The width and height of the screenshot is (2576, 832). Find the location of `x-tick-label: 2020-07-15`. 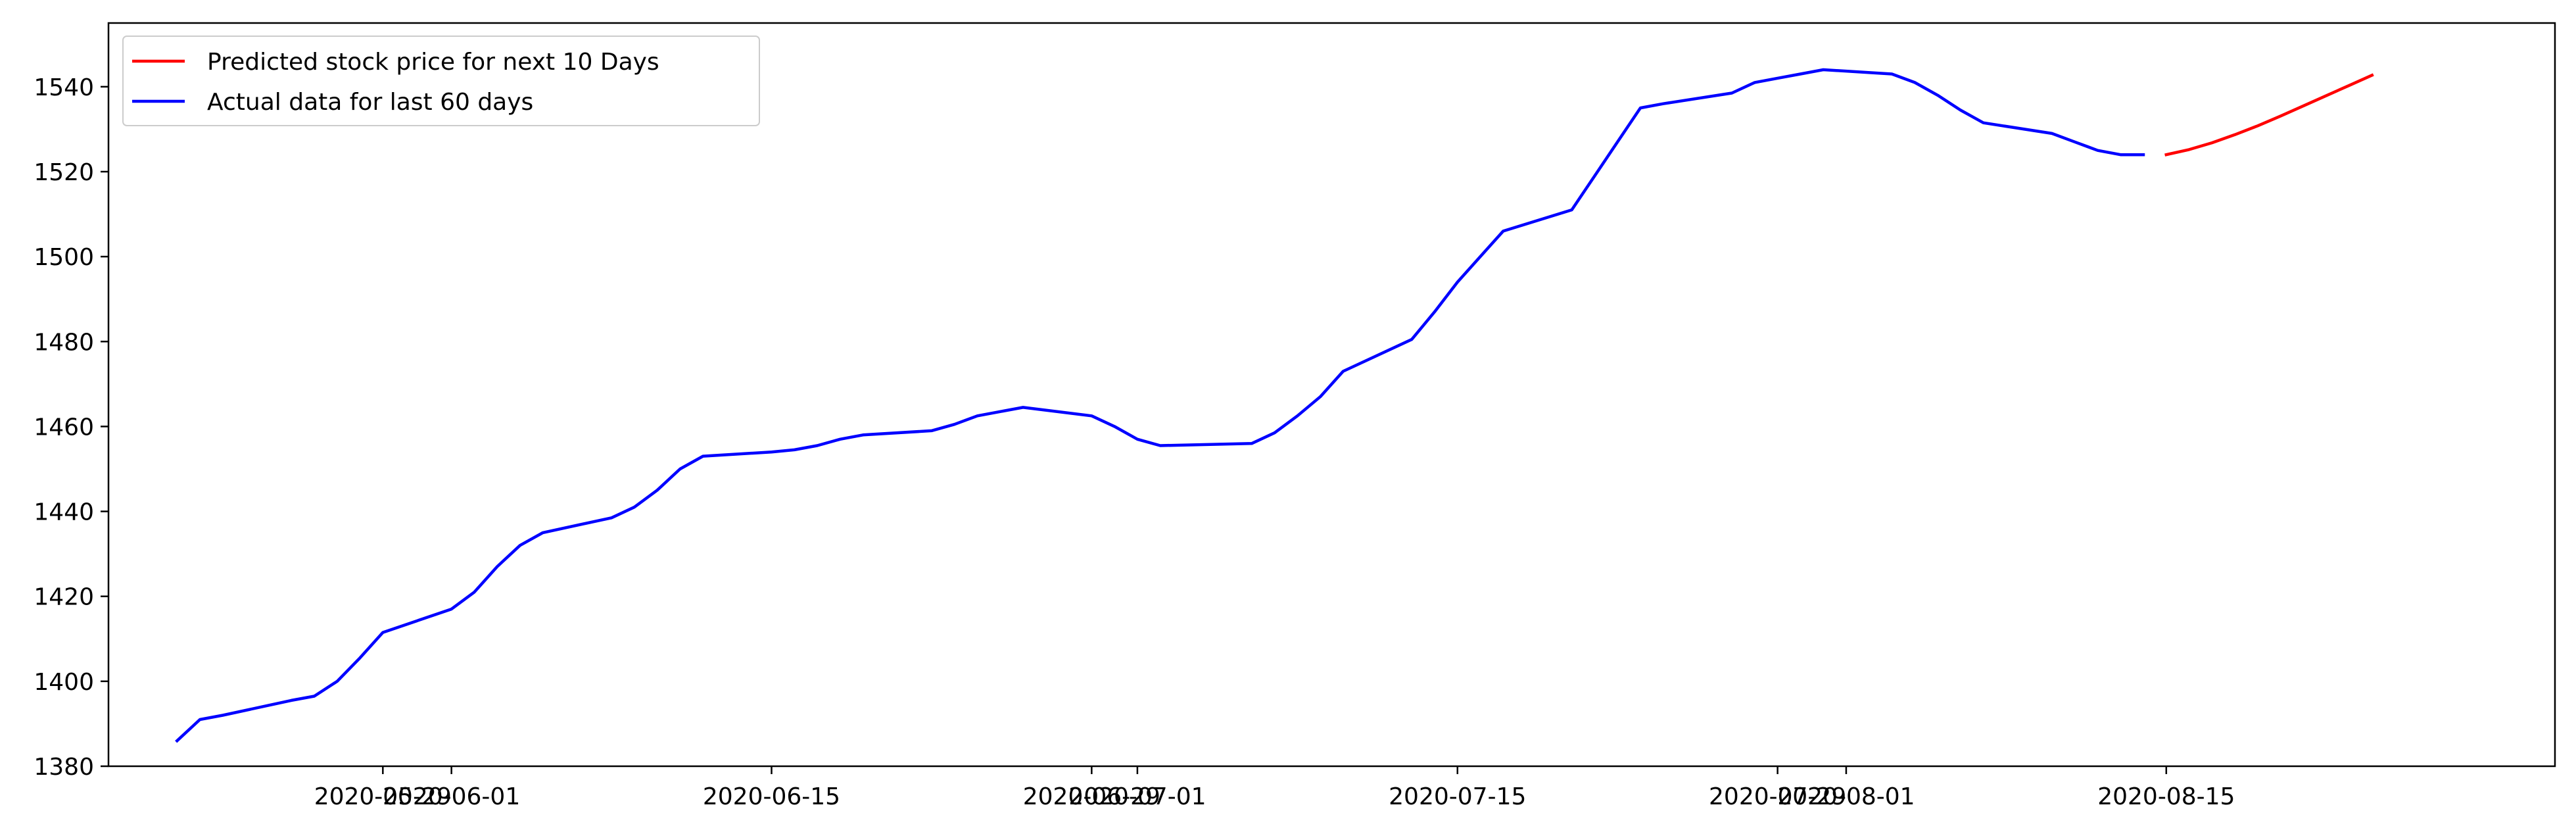

x-tick-label: 2020-07-15 is located at coordinates (1458, 796).